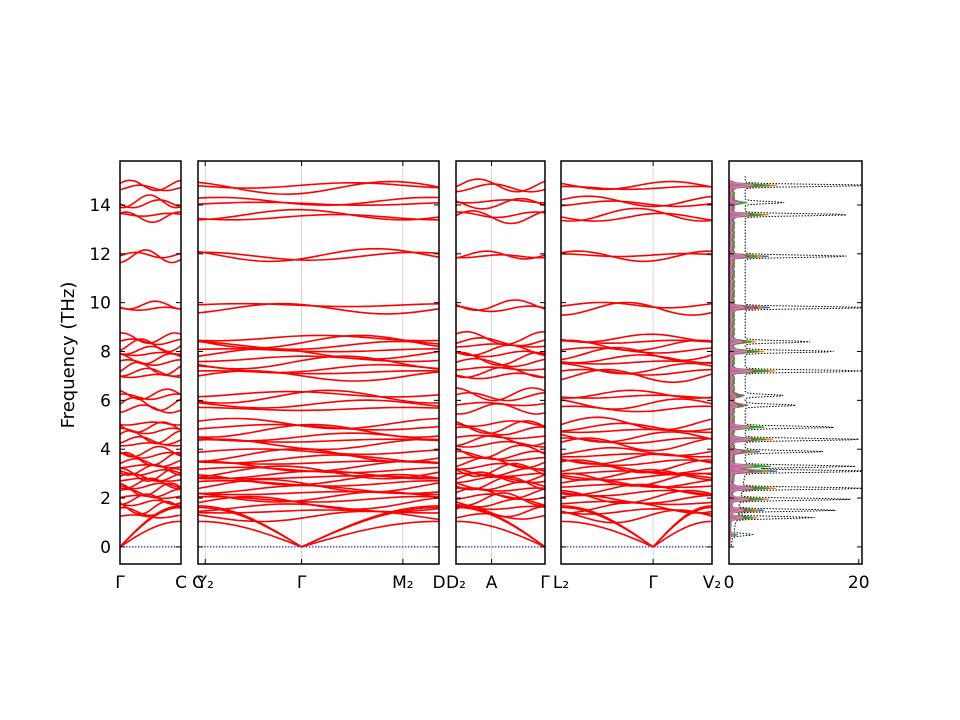  I want to click on dos-panel-frame, so click(795, 362).